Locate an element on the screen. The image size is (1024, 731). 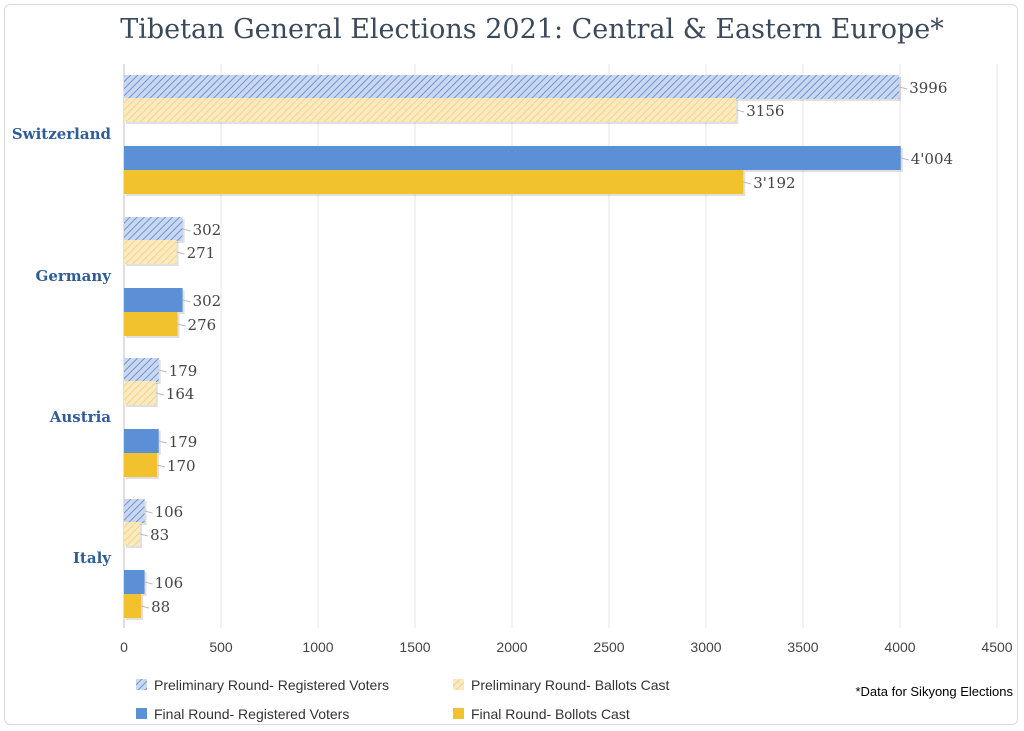
data-label: 3996 is located at coordinates (928, 88).